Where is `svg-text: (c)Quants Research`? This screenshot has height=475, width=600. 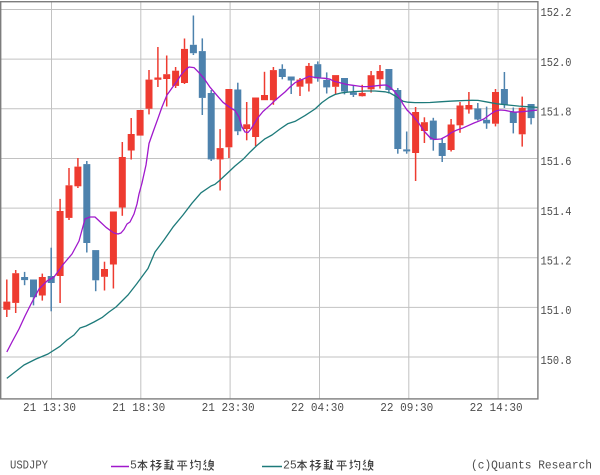 svg-text: (c)Quants Research is located at coordinates (531, 466).